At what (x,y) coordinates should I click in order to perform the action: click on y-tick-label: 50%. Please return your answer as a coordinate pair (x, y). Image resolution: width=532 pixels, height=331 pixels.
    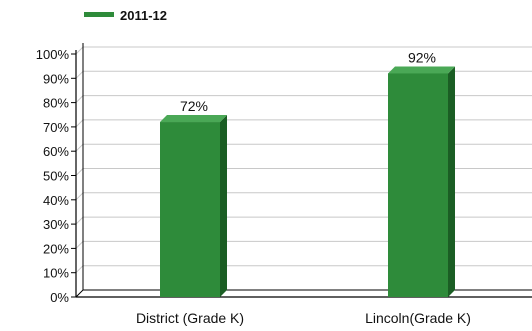
    Looking at the image, I should click on (56, 176).